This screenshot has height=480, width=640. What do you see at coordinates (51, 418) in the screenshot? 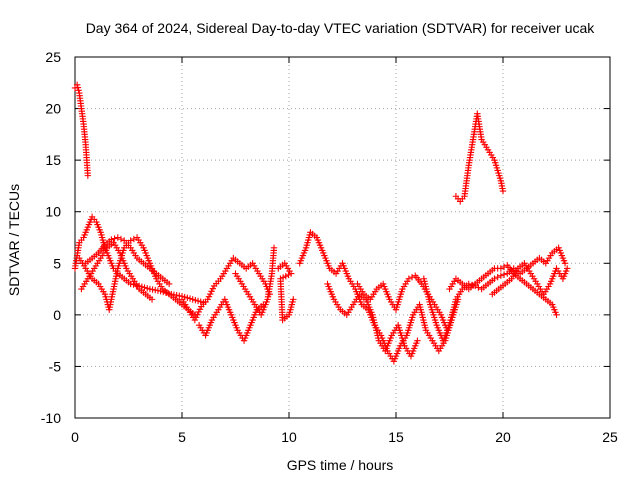
I see `y-tick-label: -10` at bounding box center [51, 418].